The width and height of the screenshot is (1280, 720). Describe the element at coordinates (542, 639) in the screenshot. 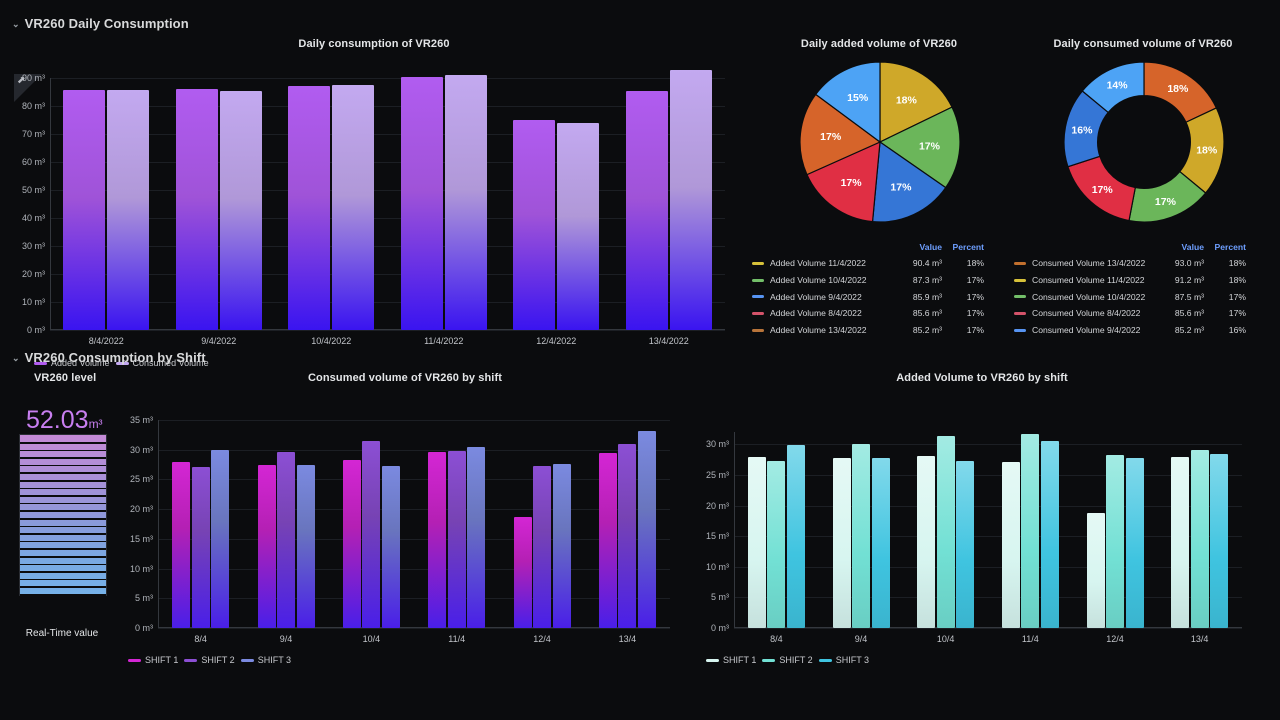

I see `x-axis-tick-label: 12/4` at that location.